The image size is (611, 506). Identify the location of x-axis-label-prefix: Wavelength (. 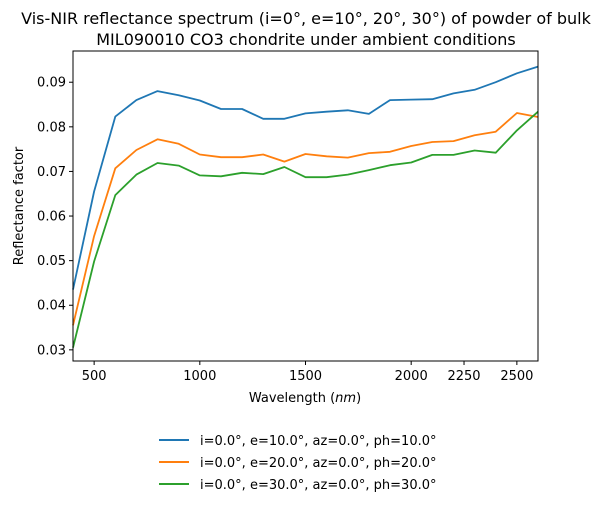
(292, 398).